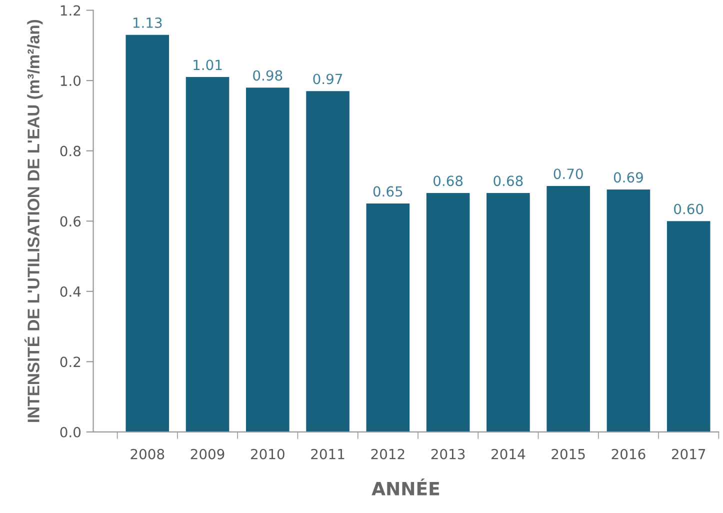 This screenshot has height=513, width=723. What do you see at coordinates (327, 454) in the screenshot?
I see `x-tick-label: 2011` at bounding box center [327, 454].